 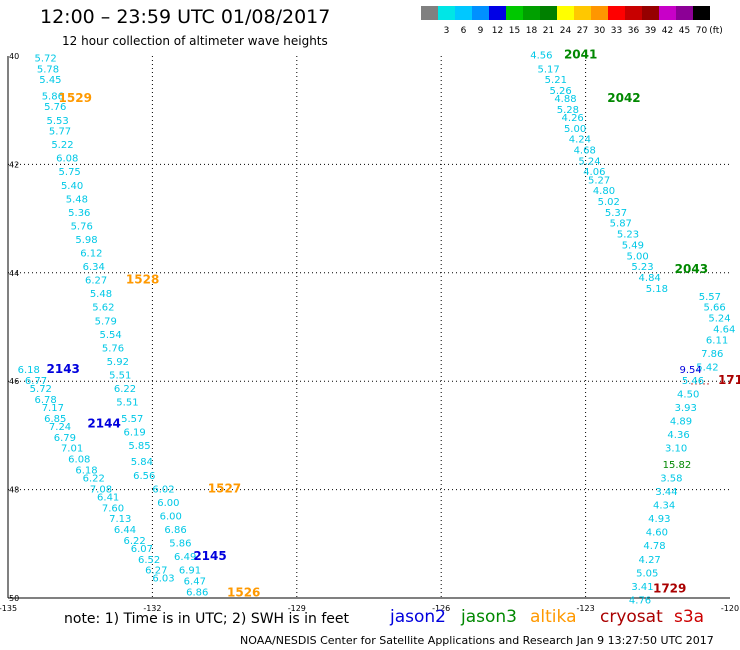 What do you see at coordinates (621, 224) in the screenshot?
I see `swh-value: 5.87` at bounding box center [621, 224].